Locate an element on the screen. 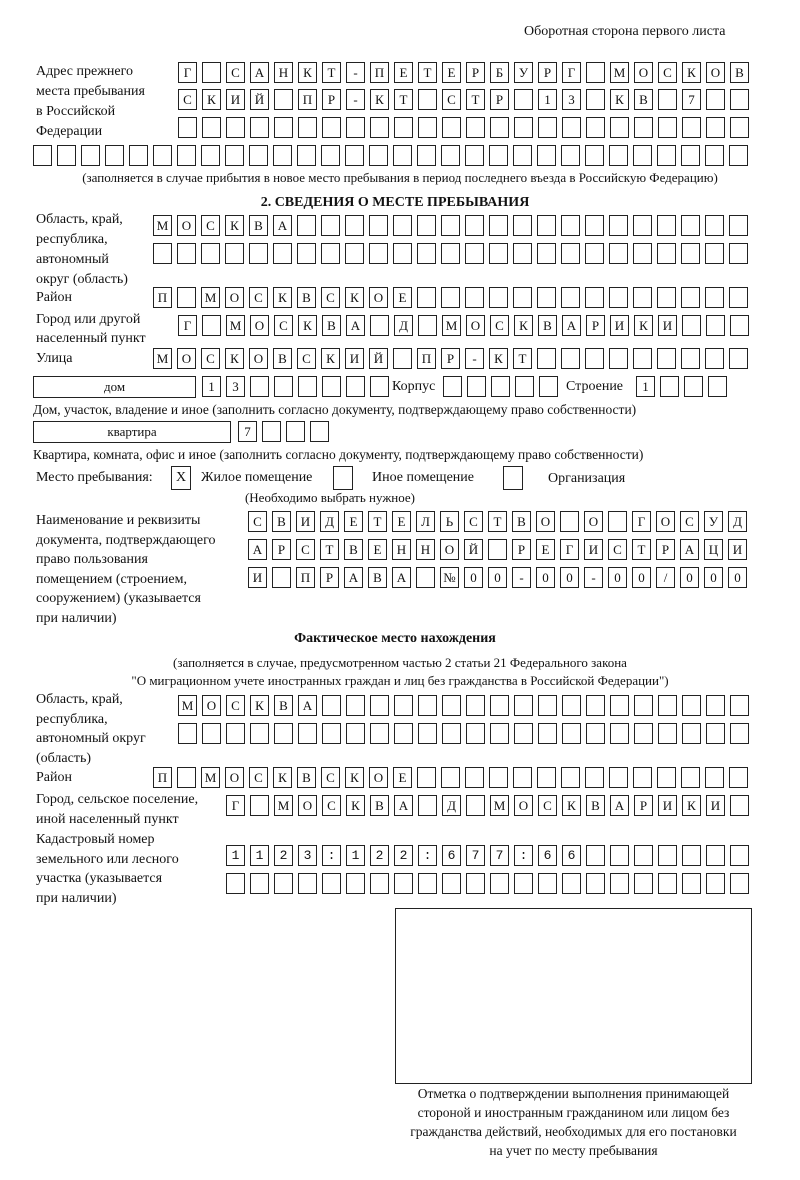 This screenshot has width=800, height=1180. char-cell: П is located at coordinates (307, 99).